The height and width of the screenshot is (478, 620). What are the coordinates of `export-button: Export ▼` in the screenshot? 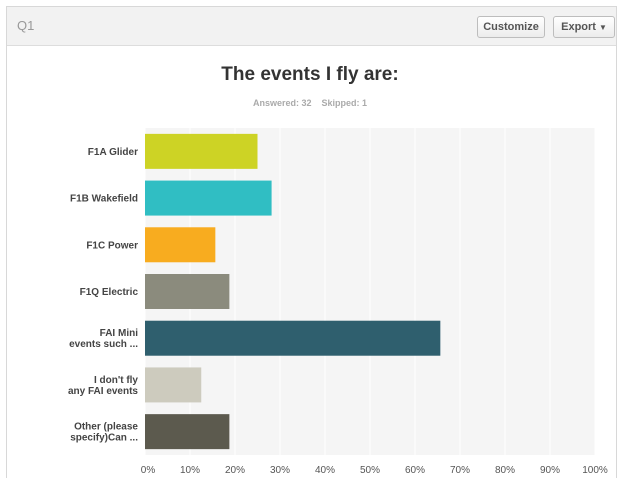 It's located at (584, 27).